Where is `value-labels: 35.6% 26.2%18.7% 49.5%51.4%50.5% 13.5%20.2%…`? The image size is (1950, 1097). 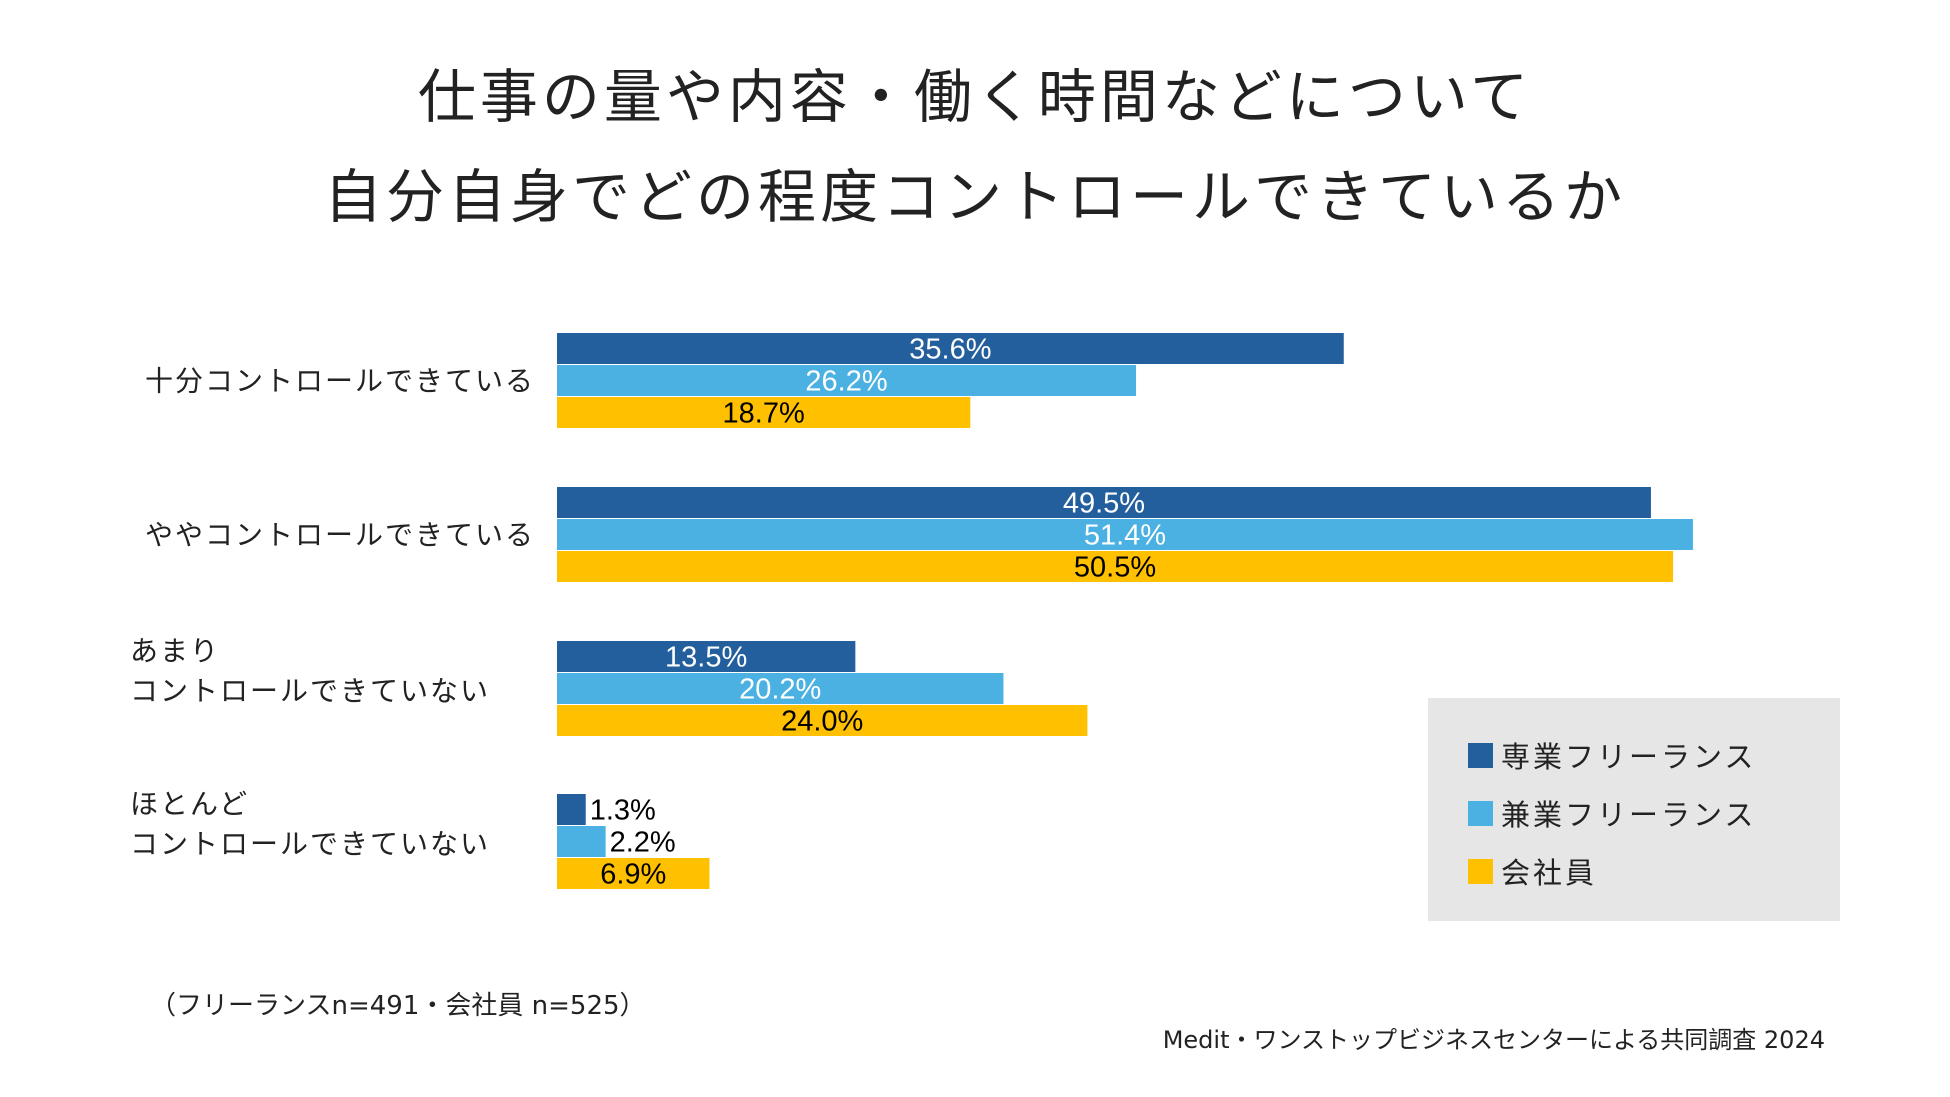 value-labels: 35.6% 26.2%18.7% 49.5%51.4%50.5% 13.5%20.2%… is located at coordinates (878, 612).